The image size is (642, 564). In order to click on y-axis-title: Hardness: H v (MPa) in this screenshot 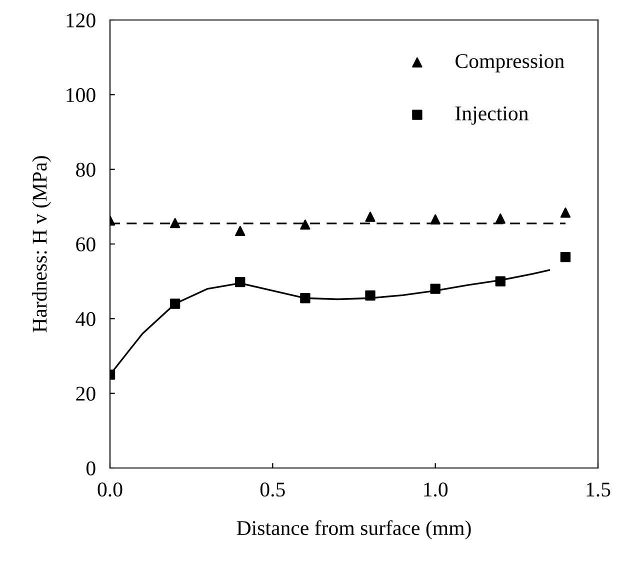, I will do `click(41, 244)`.